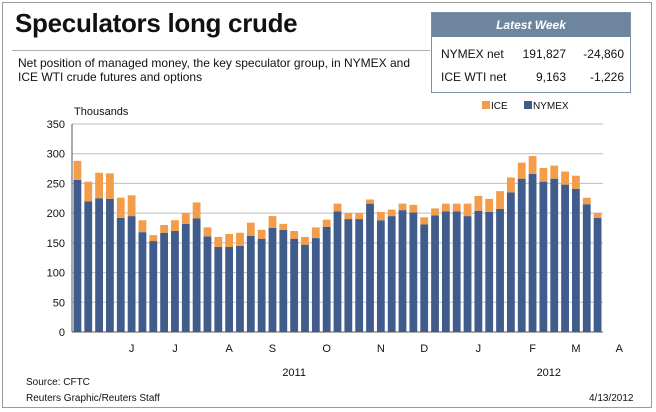  Describe the element at coordinates (62, 333) in the screenshot. I see `y-tick-label: 0` at that location.